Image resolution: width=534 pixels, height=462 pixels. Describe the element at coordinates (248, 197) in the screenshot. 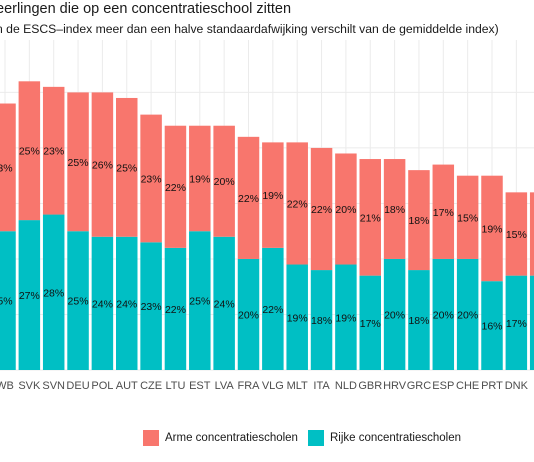

I see `bar-arme-FRA` at that location.